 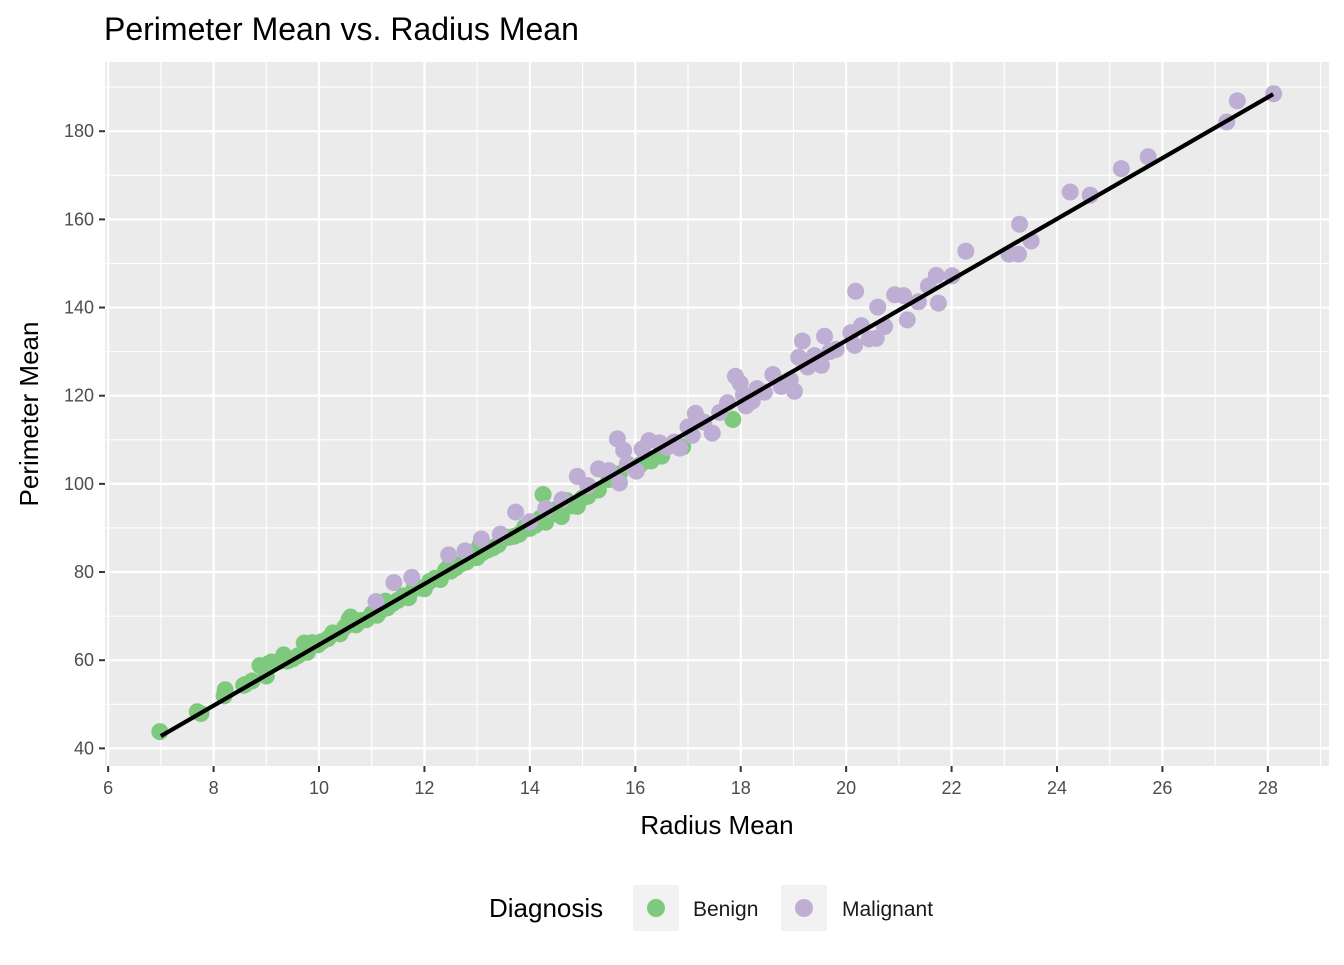 What do you see at coordinates (716, 825) in the screenshot?
I see `x-axis-label: Radius Mean` at bounding box center [716, 825].